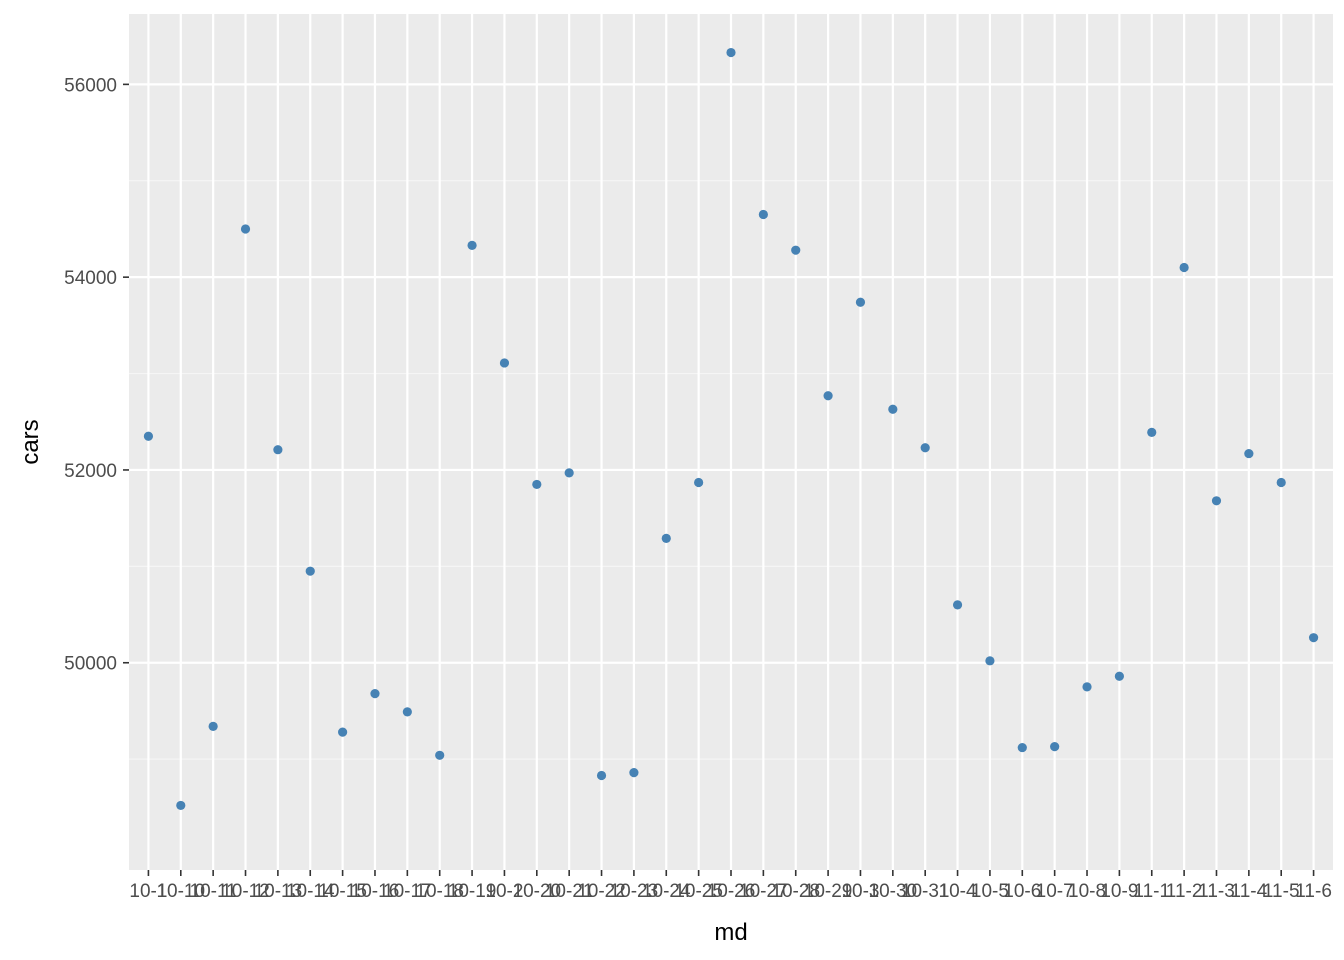  What do you see at coordinates (90, 85) in the screenshot?
I see `y-tick-label: 56000` at bounding box center [90, 85].